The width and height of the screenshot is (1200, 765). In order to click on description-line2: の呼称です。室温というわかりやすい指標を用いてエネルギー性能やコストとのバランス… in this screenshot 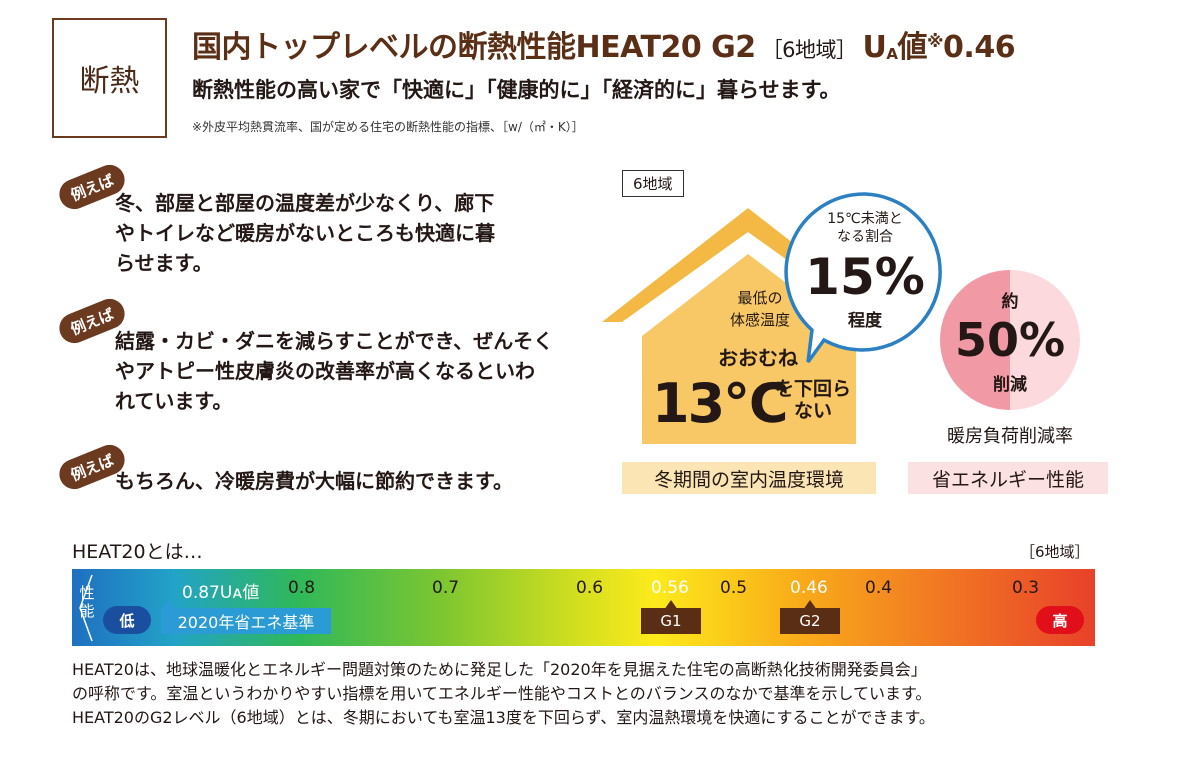, I will do `click(502, 693)`.